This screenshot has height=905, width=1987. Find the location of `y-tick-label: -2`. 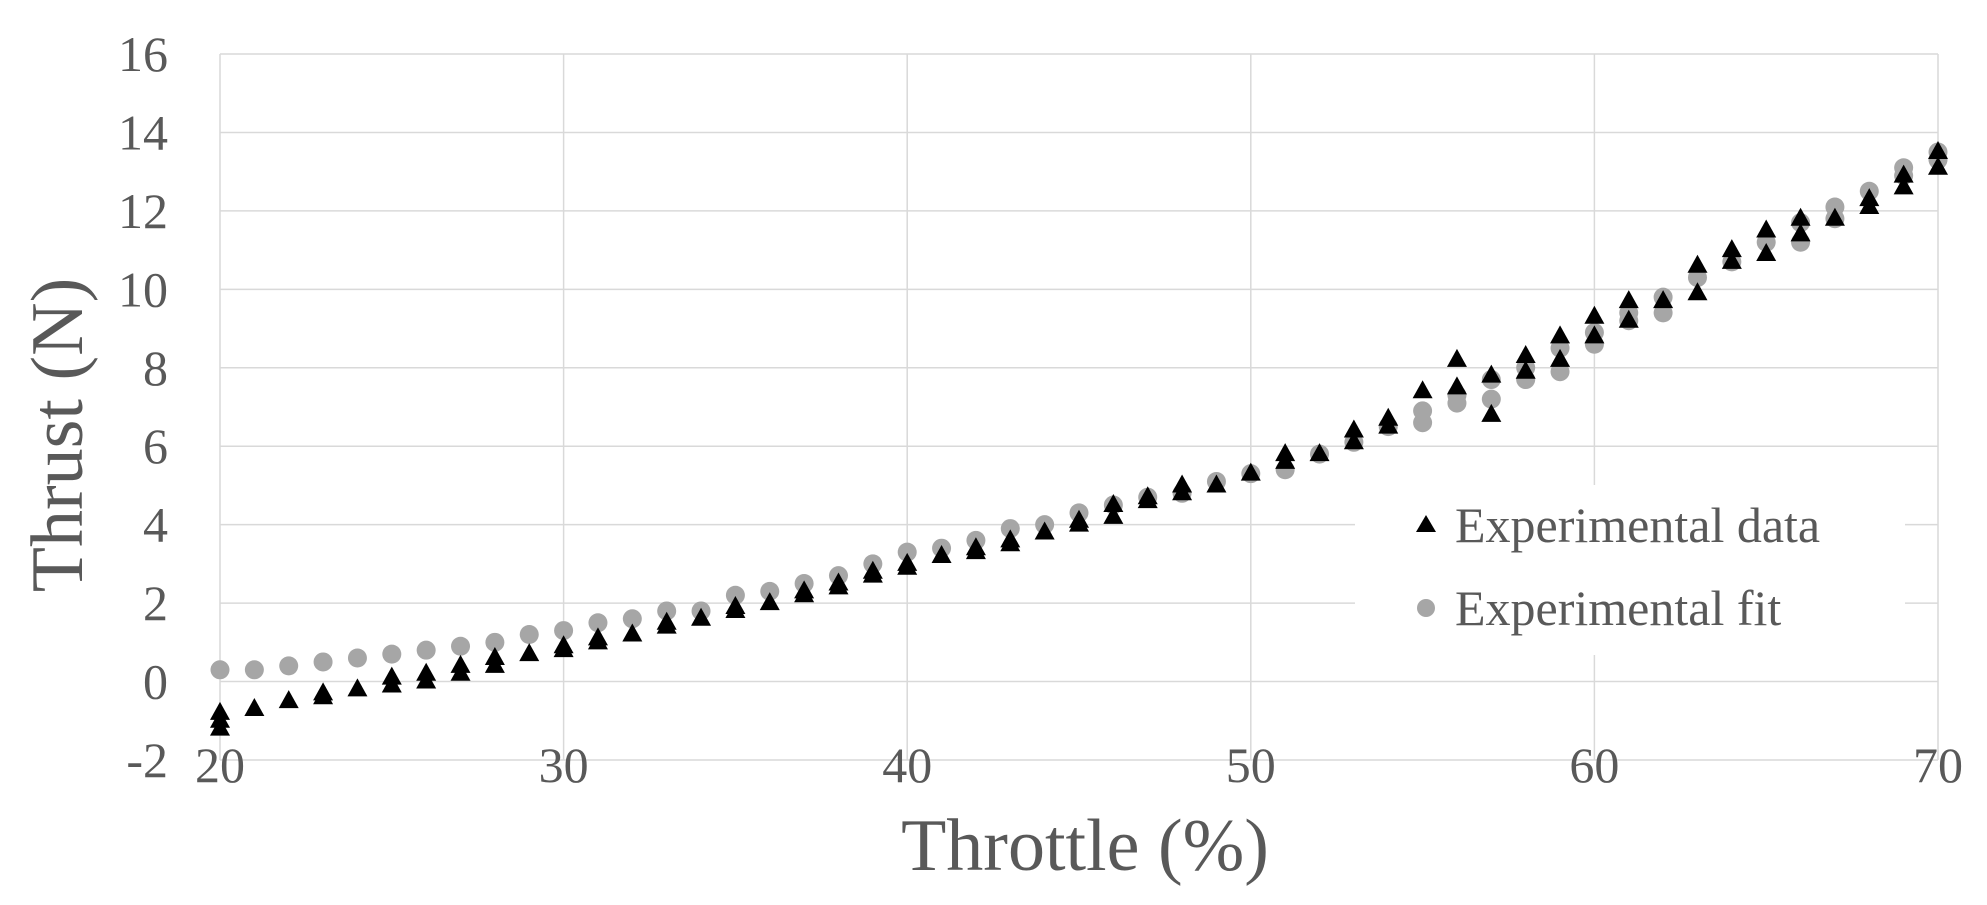

y-tick-label: -2 is located at coordinates (147, 760).